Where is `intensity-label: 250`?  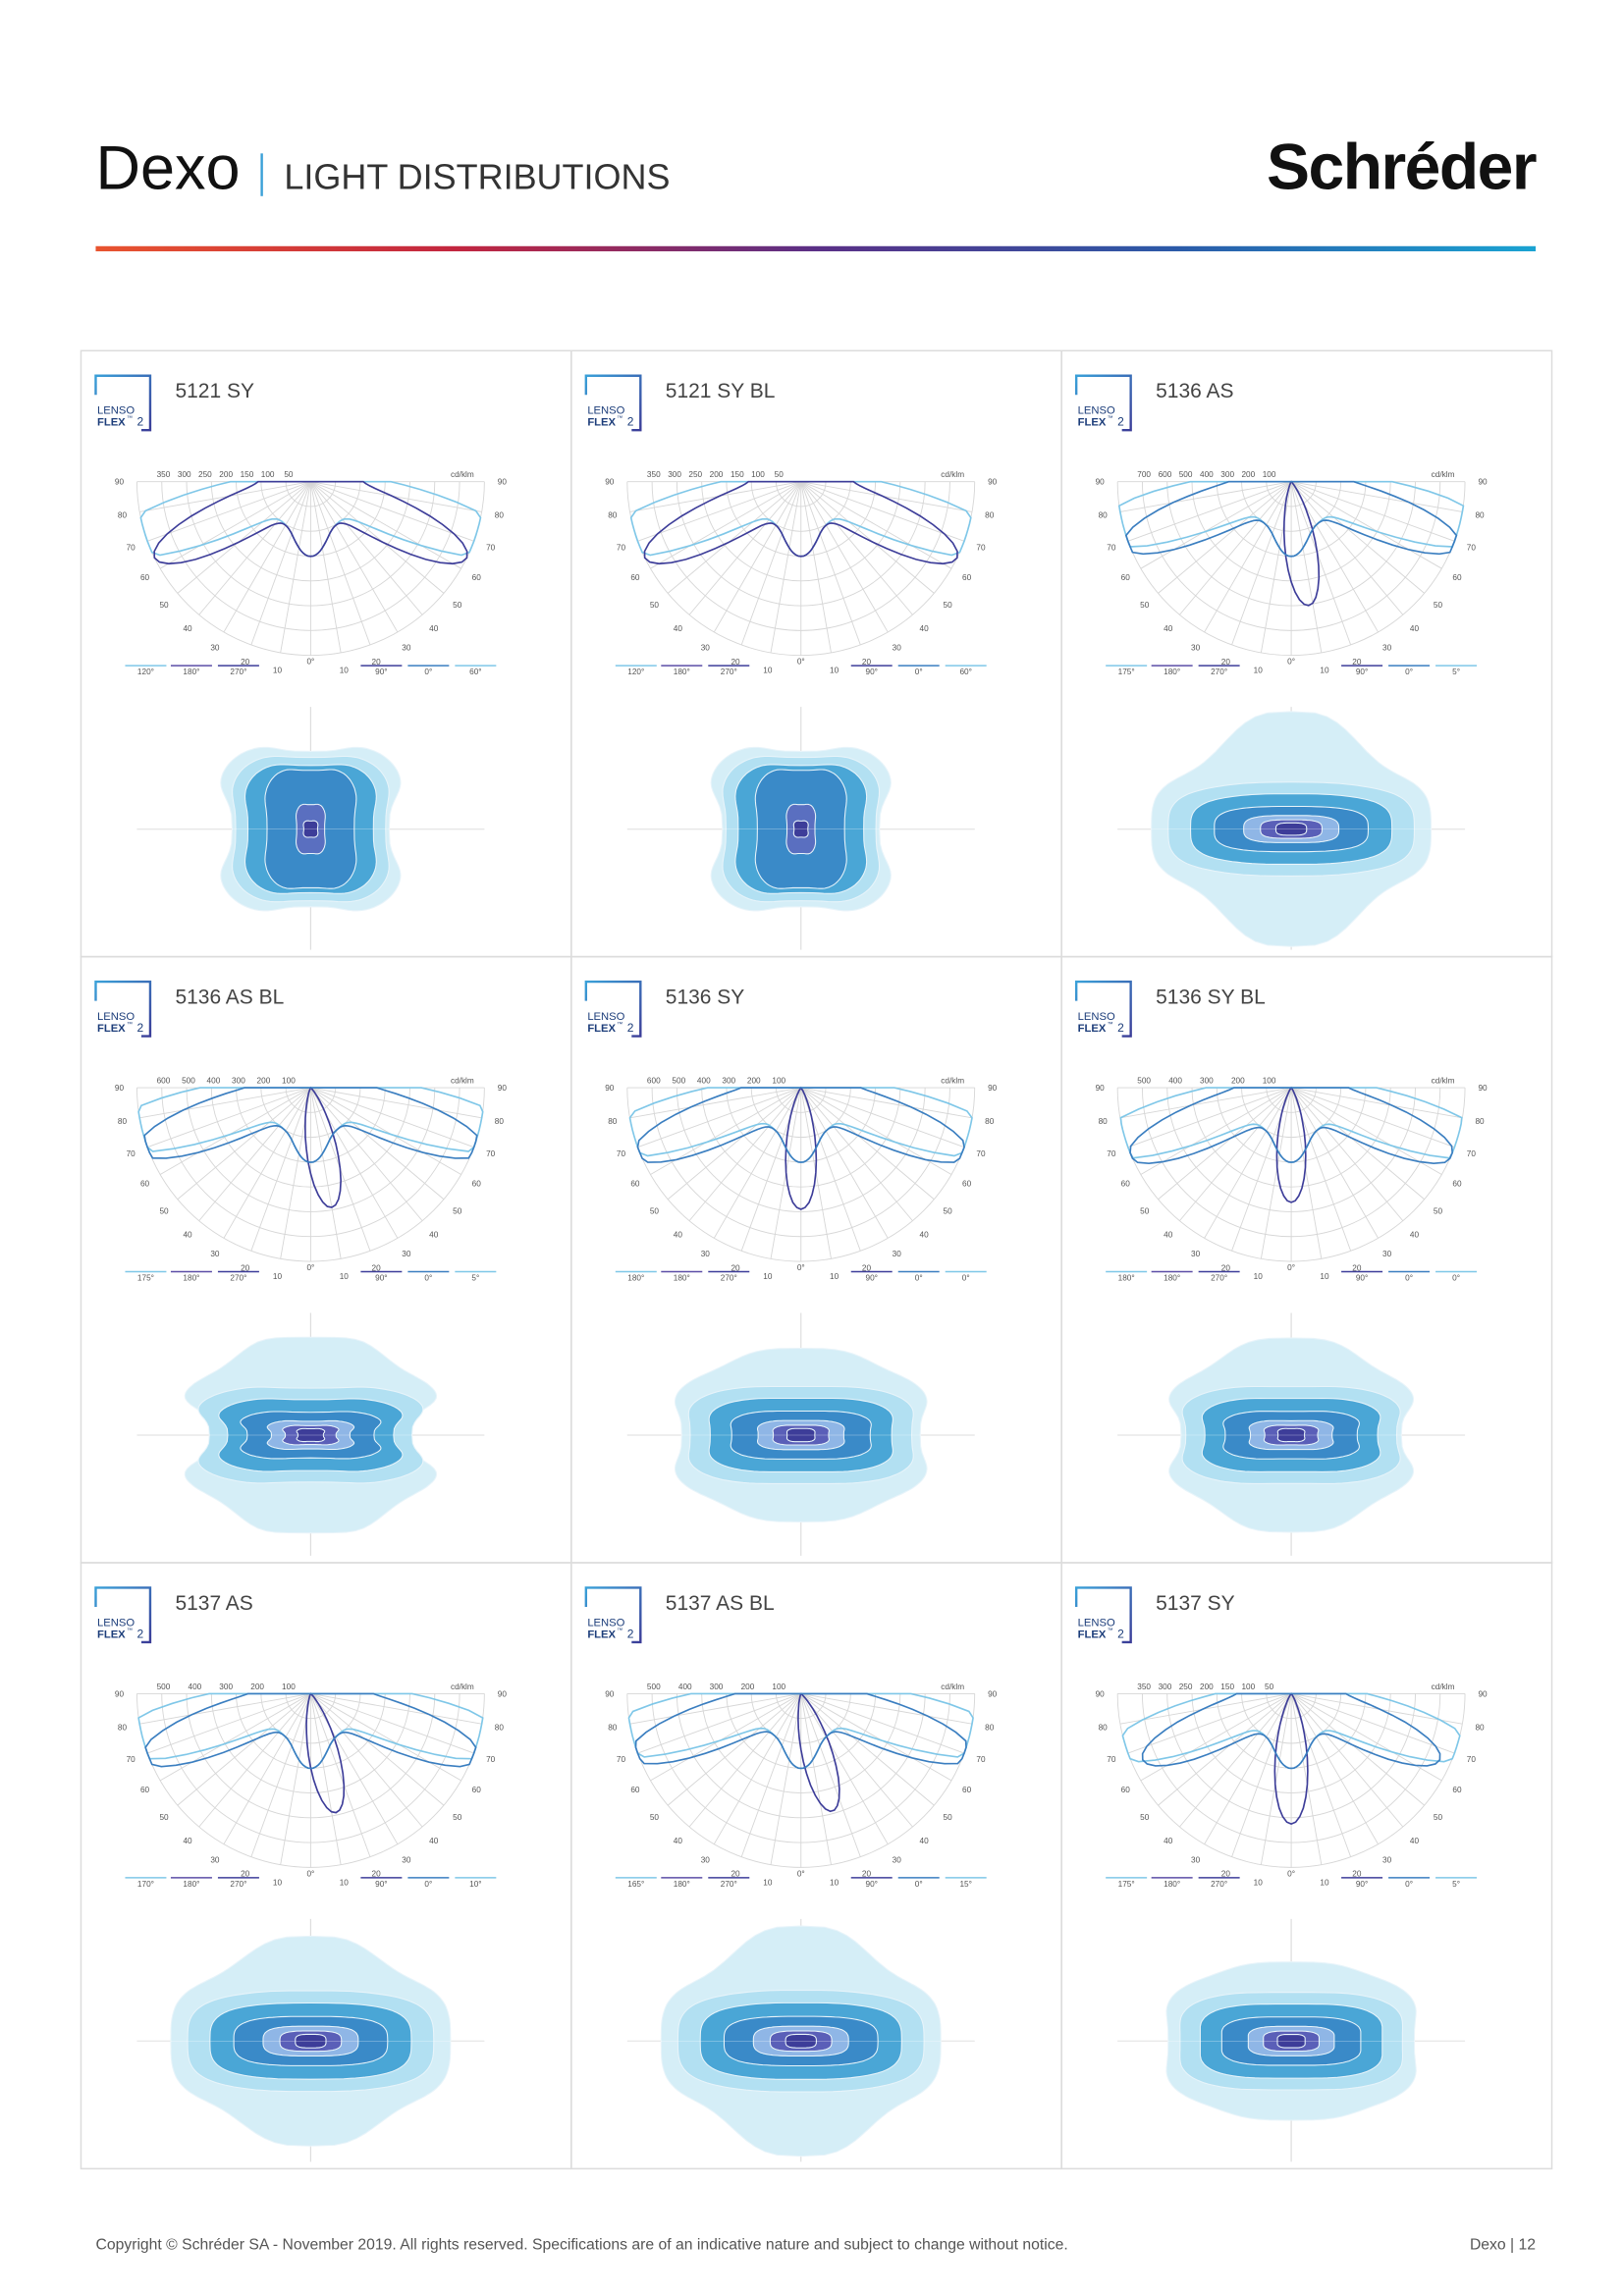 intensity-label: 250 is located at coordinates (205, 474).